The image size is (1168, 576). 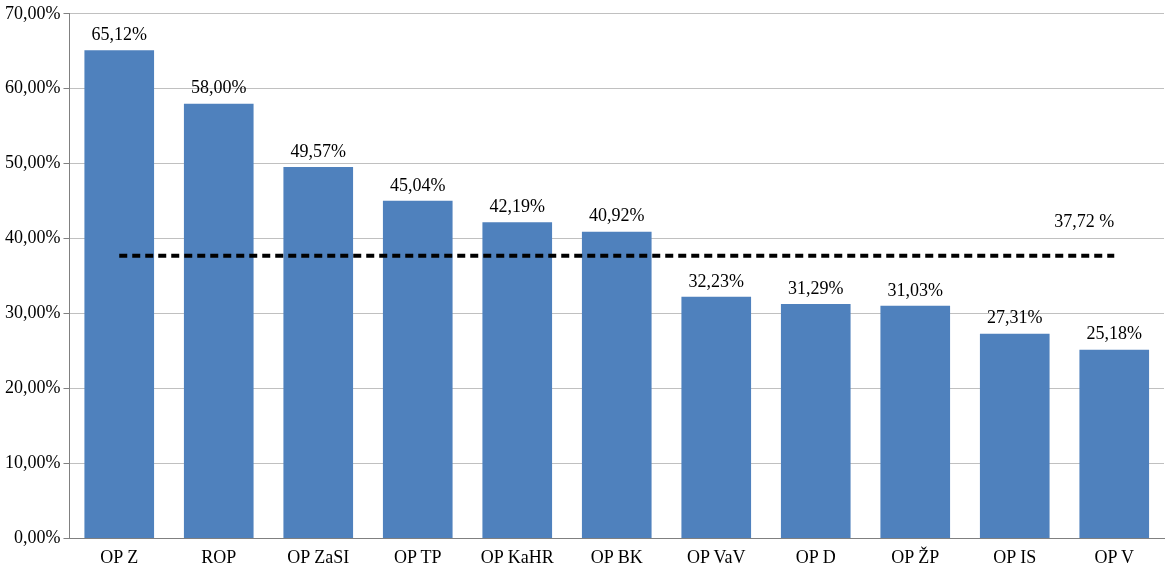 What do you see at coordinates (617, 215) in the screenshot?
I see `data-label: 40,92%` at bounding box center [617, 215].